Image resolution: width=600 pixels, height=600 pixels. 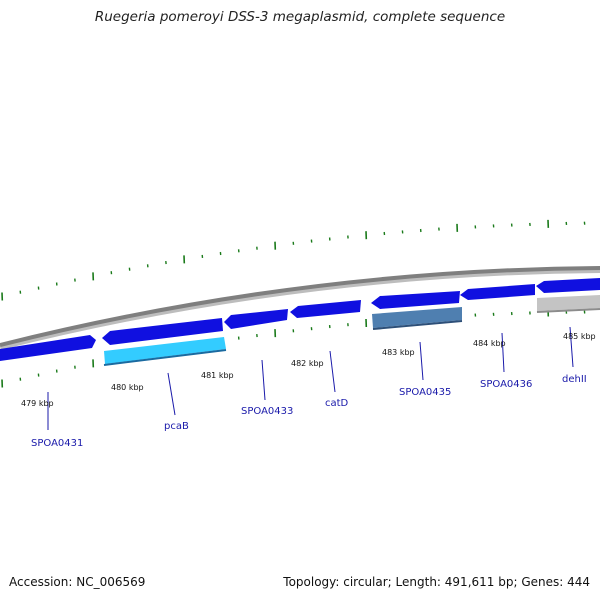 What do you see at coordinates (332, 371) in the screenshot?
I see `connector-catD` at bounding box center [332, 371].